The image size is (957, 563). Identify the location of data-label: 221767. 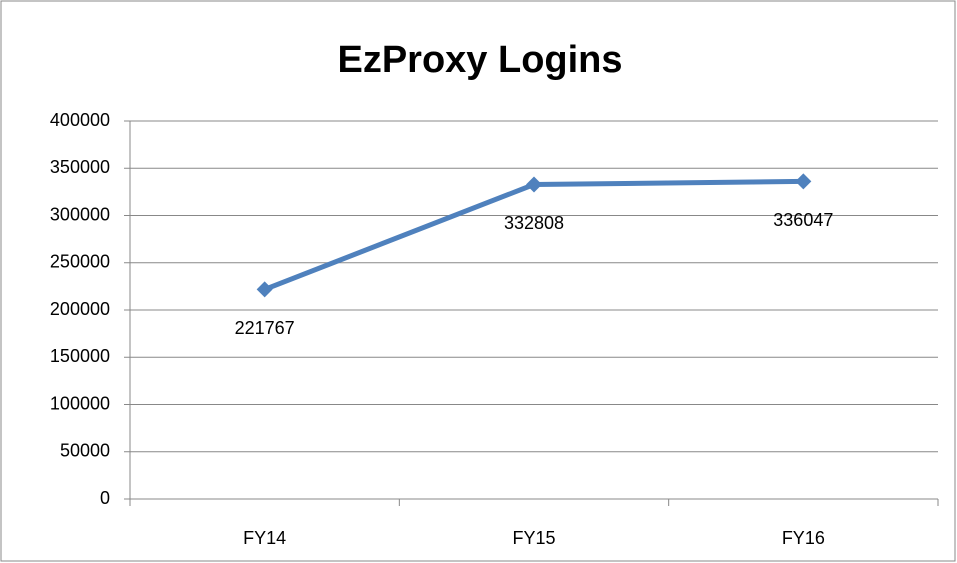
(265, 328).